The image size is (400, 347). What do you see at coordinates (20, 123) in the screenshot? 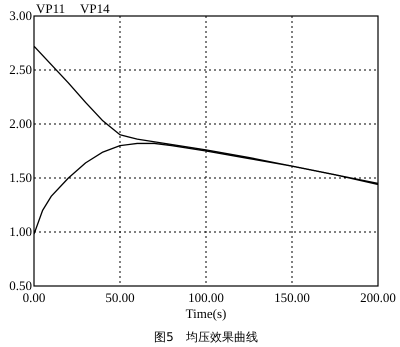
I see `y-tick-label: 2.00` at bounding box center [20, 123].